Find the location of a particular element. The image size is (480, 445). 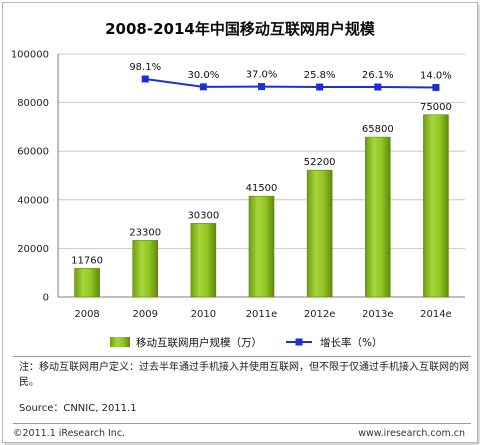

x-tick-label: 2013e is located at coordinates (378, 314).